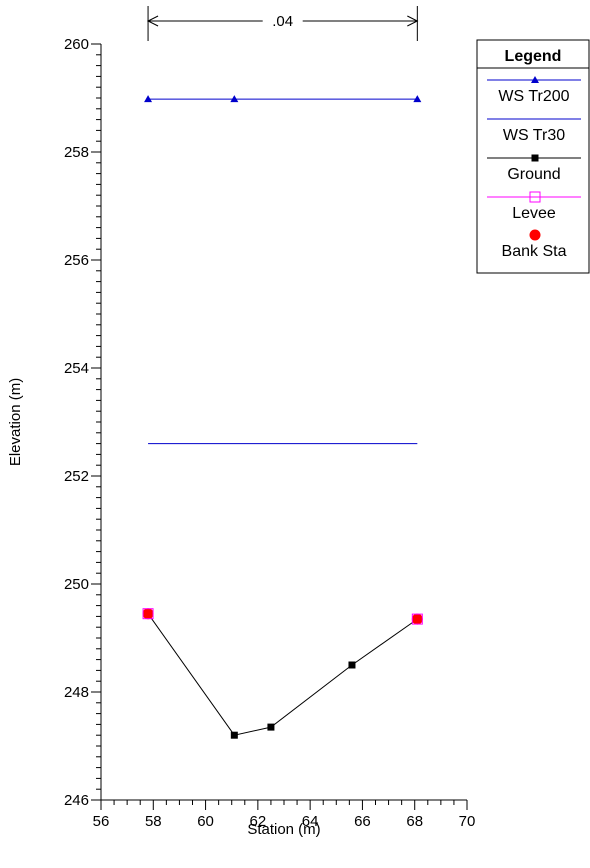  What do you see at coordinates (362, 821) in the screenshot?
I see `x-tick-label: 66` at bounding box center [362, 821].